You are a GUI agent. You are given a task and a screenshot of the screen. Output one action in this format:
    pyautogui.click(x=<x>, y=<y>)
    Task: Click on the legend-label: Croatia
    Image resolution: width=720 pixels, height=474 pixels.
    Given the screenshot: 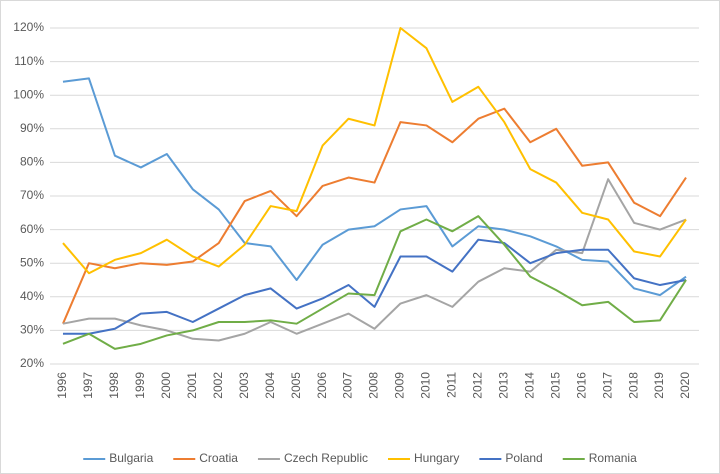 What is the action you would take?
    pyautogui.click(x=218, y=458)
    